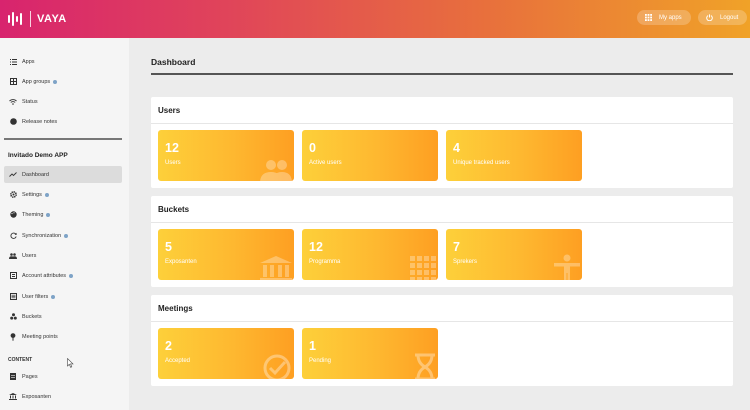 Image resolution: width=750 pixels, height=410 pixels. Describe the element at coordinates (70, 363) in the screenshot. I see `mouse-cursor-icon` at that location.